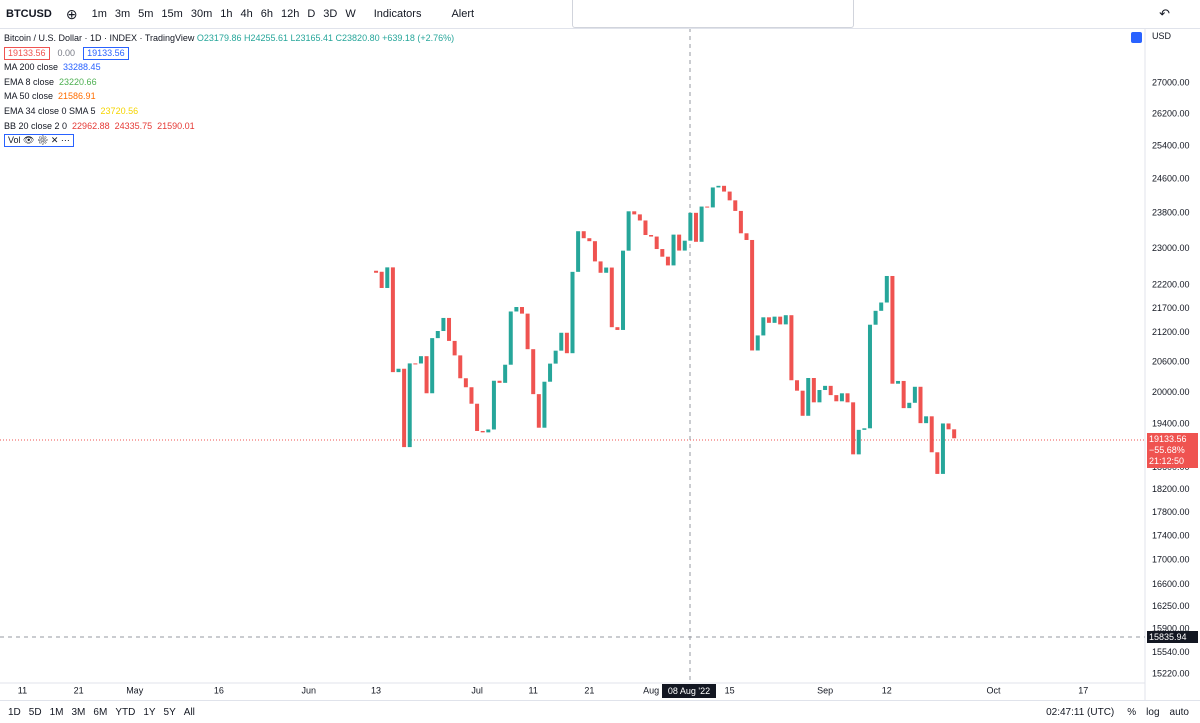 This screenshot has height=723, width=1200. What do you see at coordinates (77, 96) in the screenshot?
I see `study-value: 21586.91` at bounding box center [77, 96].